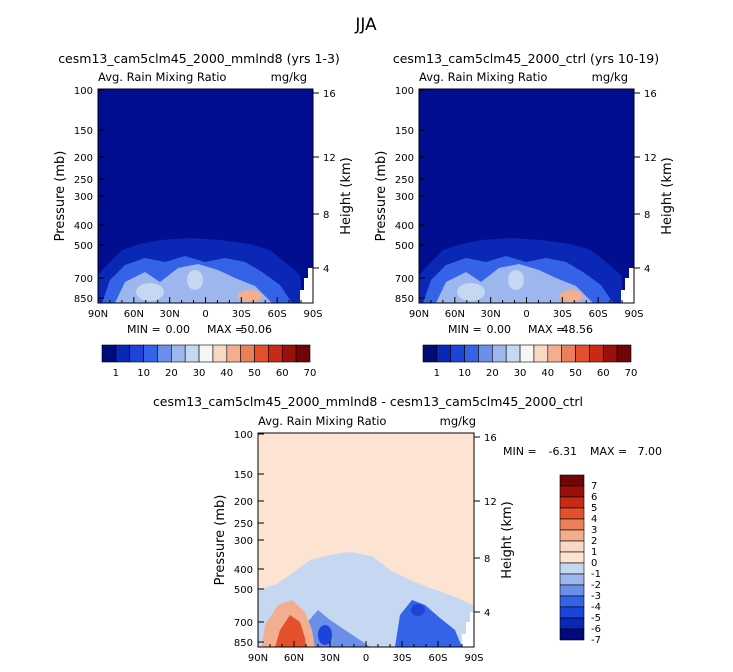 Image resolution: width=733 pixels, height=672 pixels. What do you see at coordinates (596, 618) in the screenshot?
I see `colorbar-label: -5` at bounding box center [596, 618].